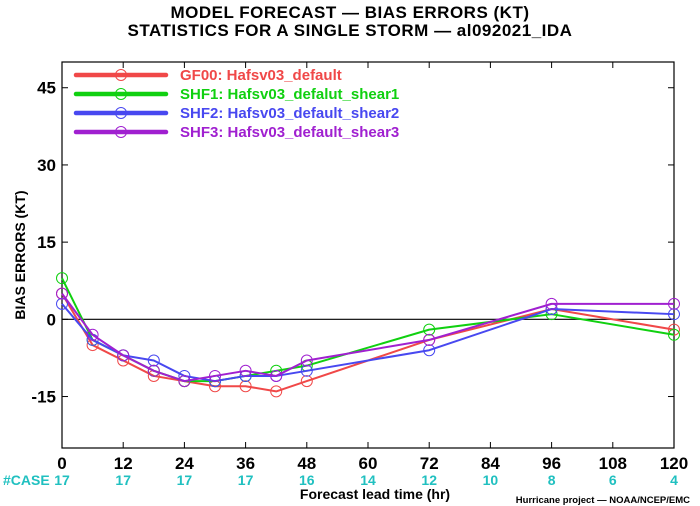  What do you see at coordinates (26, 480) in the screenshot?
I see `case-row-label: #CASE` at bounding box center [26, 480].